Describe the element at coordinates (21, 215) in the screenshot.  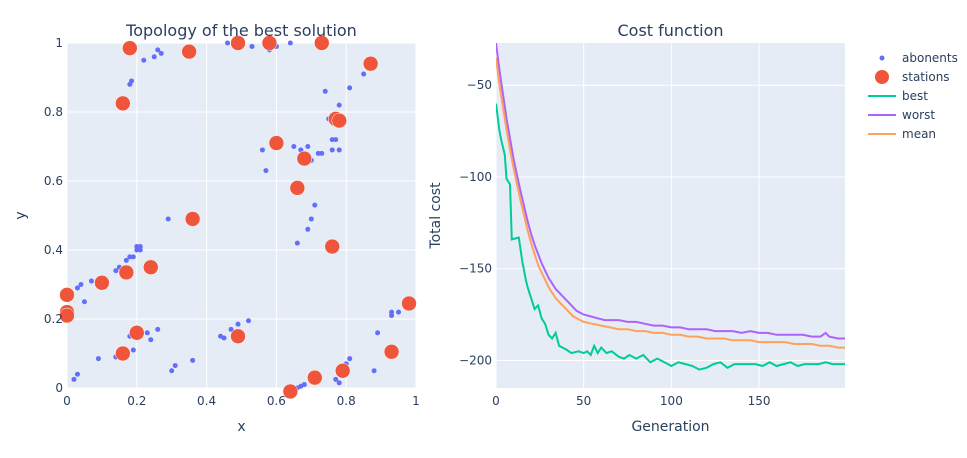
I see `topology-y-axis-label: y` at that location.